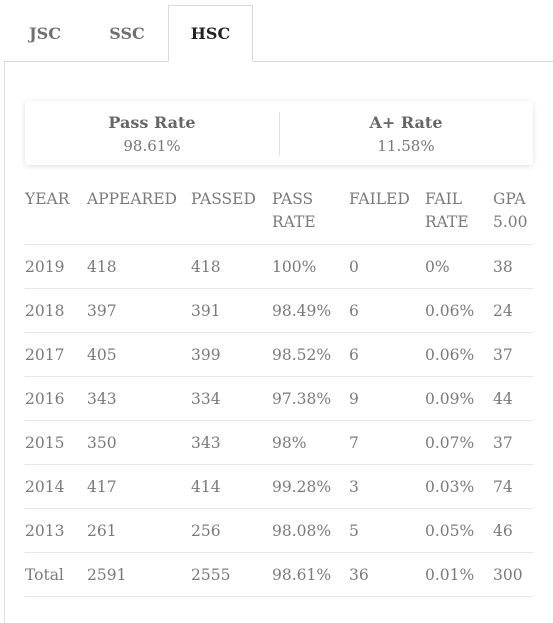  What do you see at coordinates (310, 212) in the screenshot?
I see `header-pass-rate: PASS RATE` at bounding box center [310, 212].